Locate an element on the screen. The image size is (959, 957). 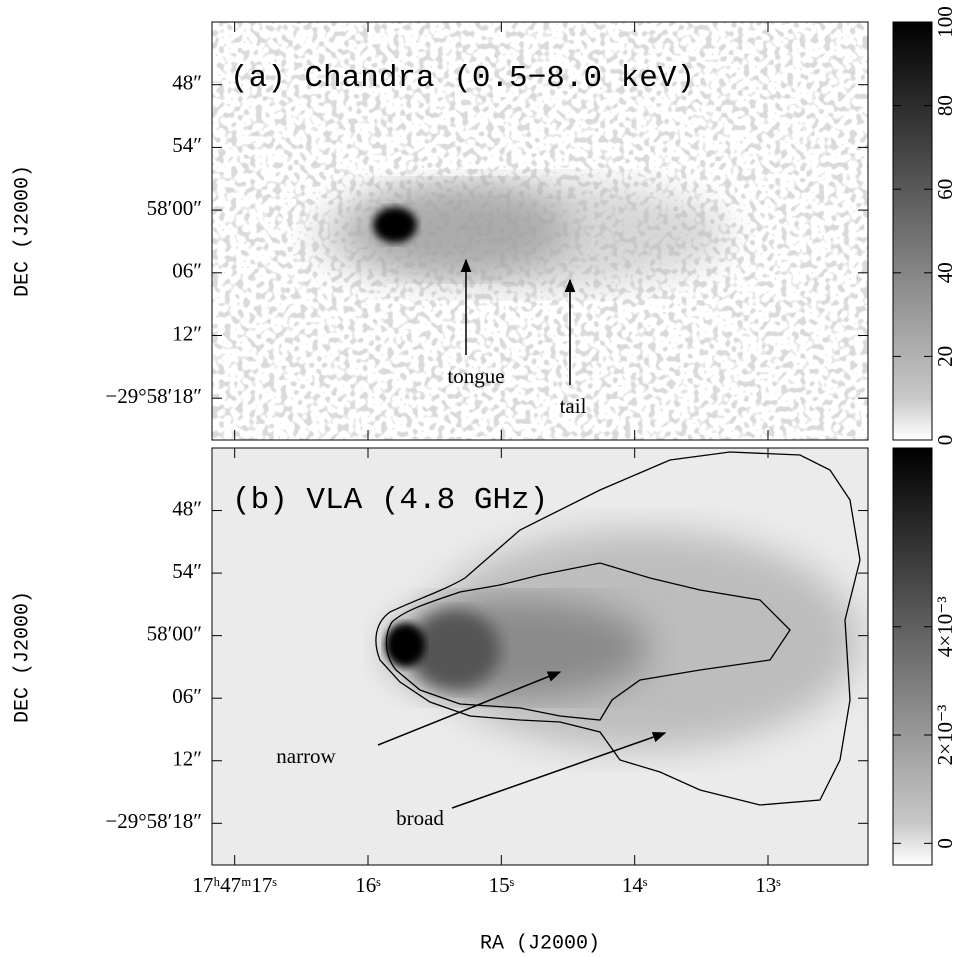
x-tick-label: 13ˢ is located at coordinates (768, 885).